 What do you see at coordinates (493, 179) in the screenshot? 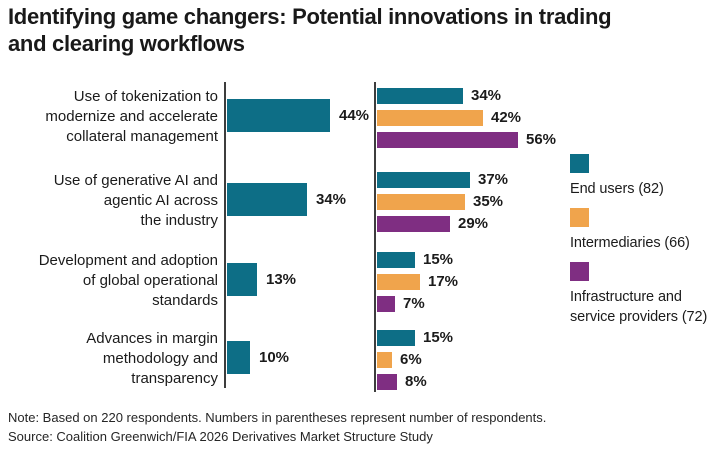
I see `series-value-label: 37%` at bounding box center [493, 179].